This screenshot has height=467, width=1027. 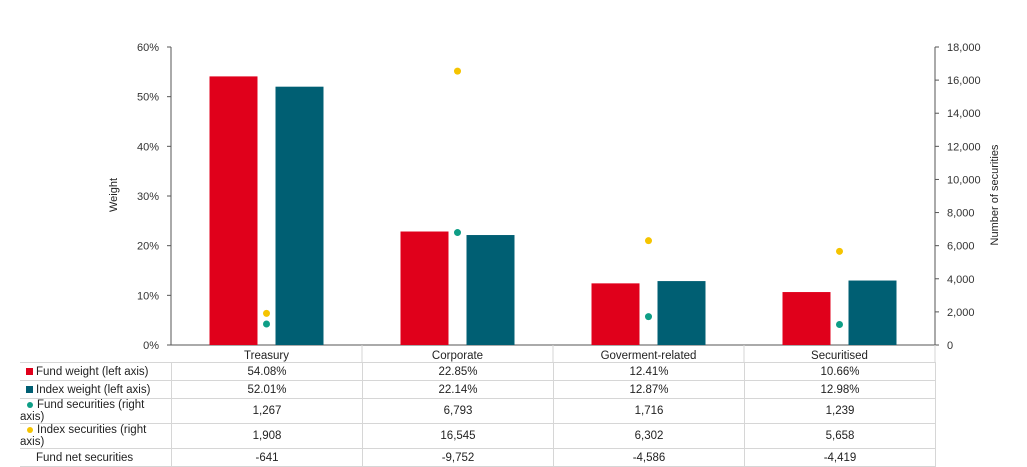 What do you see at coordinates (950, 346) in the screenshot?
I see `y-right-tick-label: 0` at bounding box center [950, 346].